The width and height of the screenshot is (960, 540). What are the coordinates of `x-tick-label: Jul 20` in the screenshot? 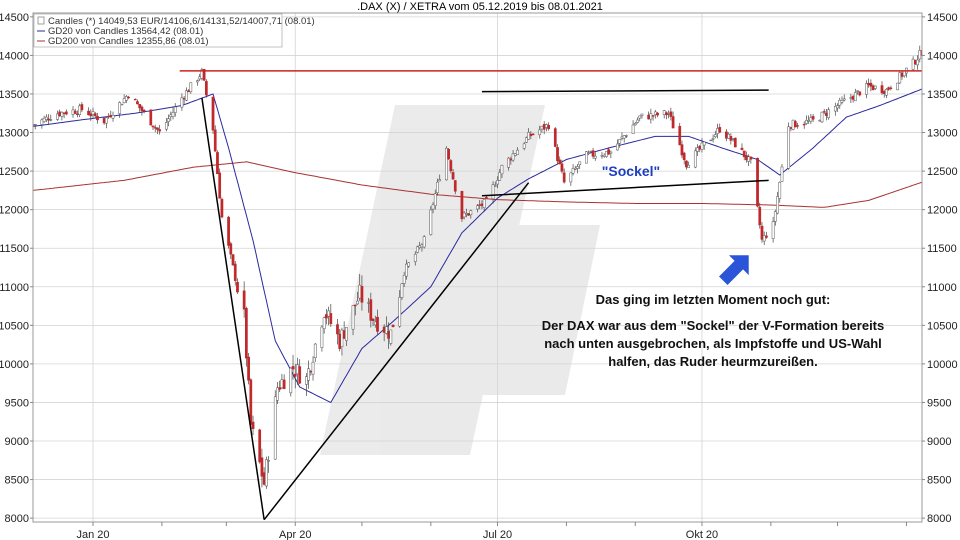 It's located at (497, 534).